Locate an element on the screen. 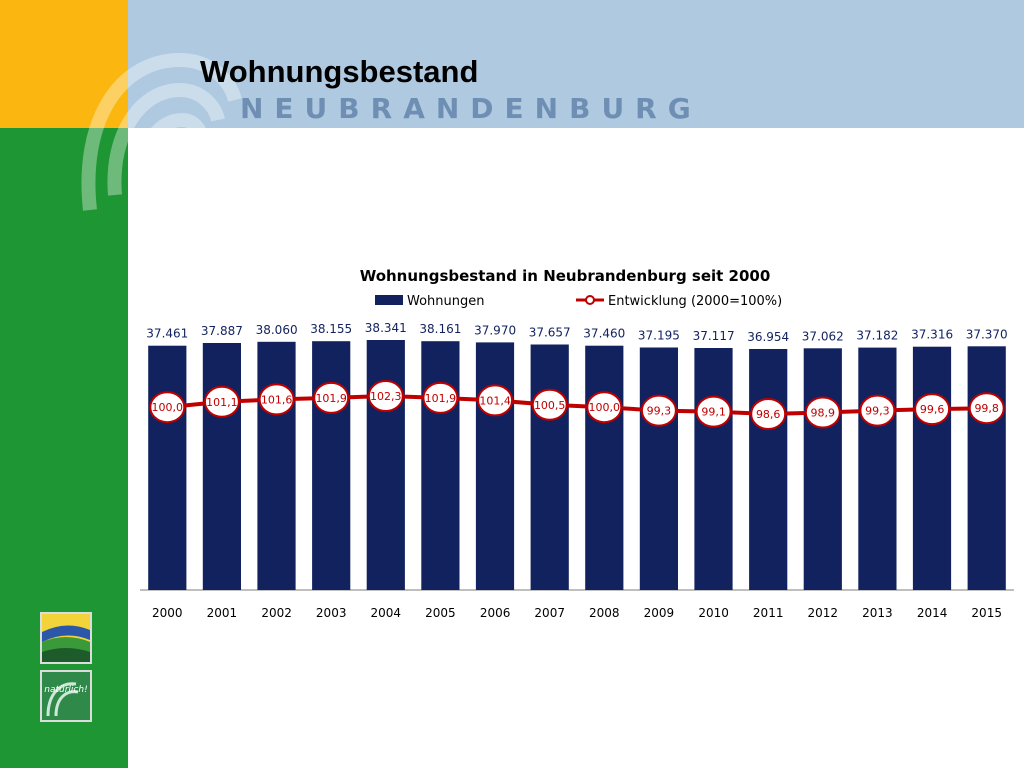 This screenshot has height=768, width=1024. line-label-2010: 99,1 is located at coordinates (713, 412).